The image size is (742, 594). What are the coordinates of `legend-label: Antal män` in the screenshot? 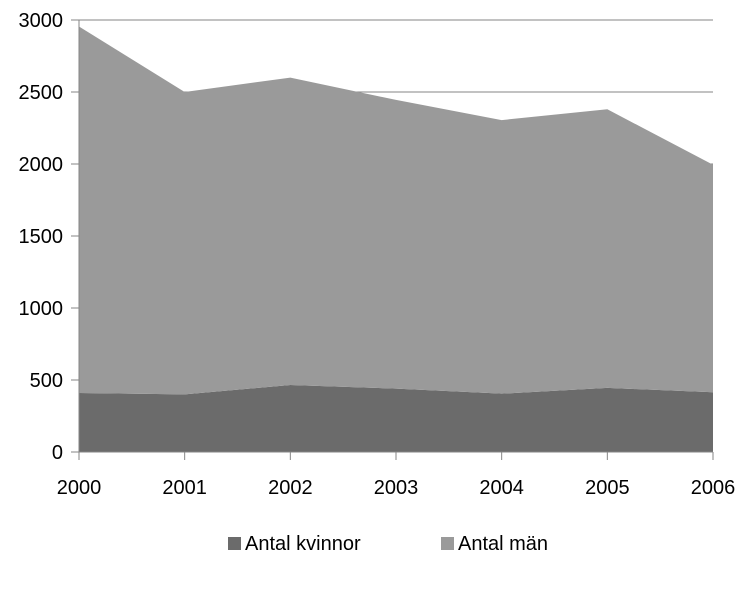 It's located at (503, 544).